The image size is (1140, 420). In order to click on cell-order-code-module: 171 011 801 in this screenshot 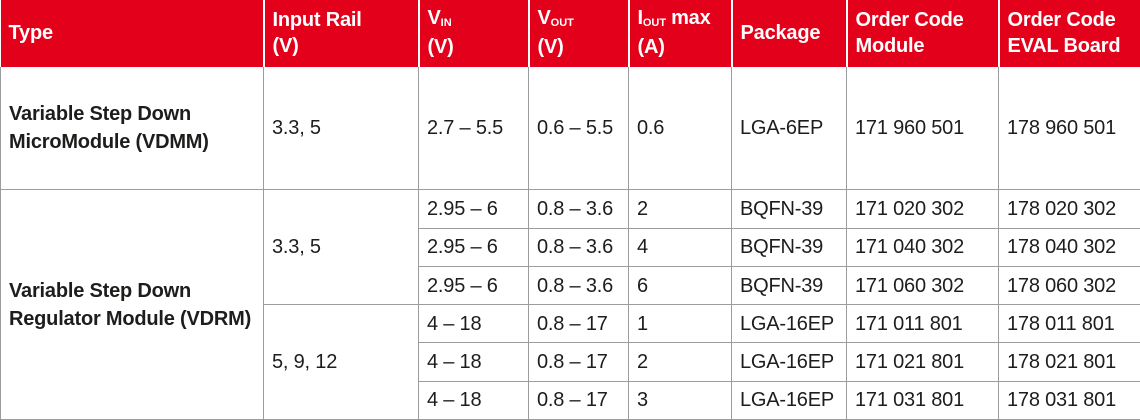, I will do `click(922, 324)`.